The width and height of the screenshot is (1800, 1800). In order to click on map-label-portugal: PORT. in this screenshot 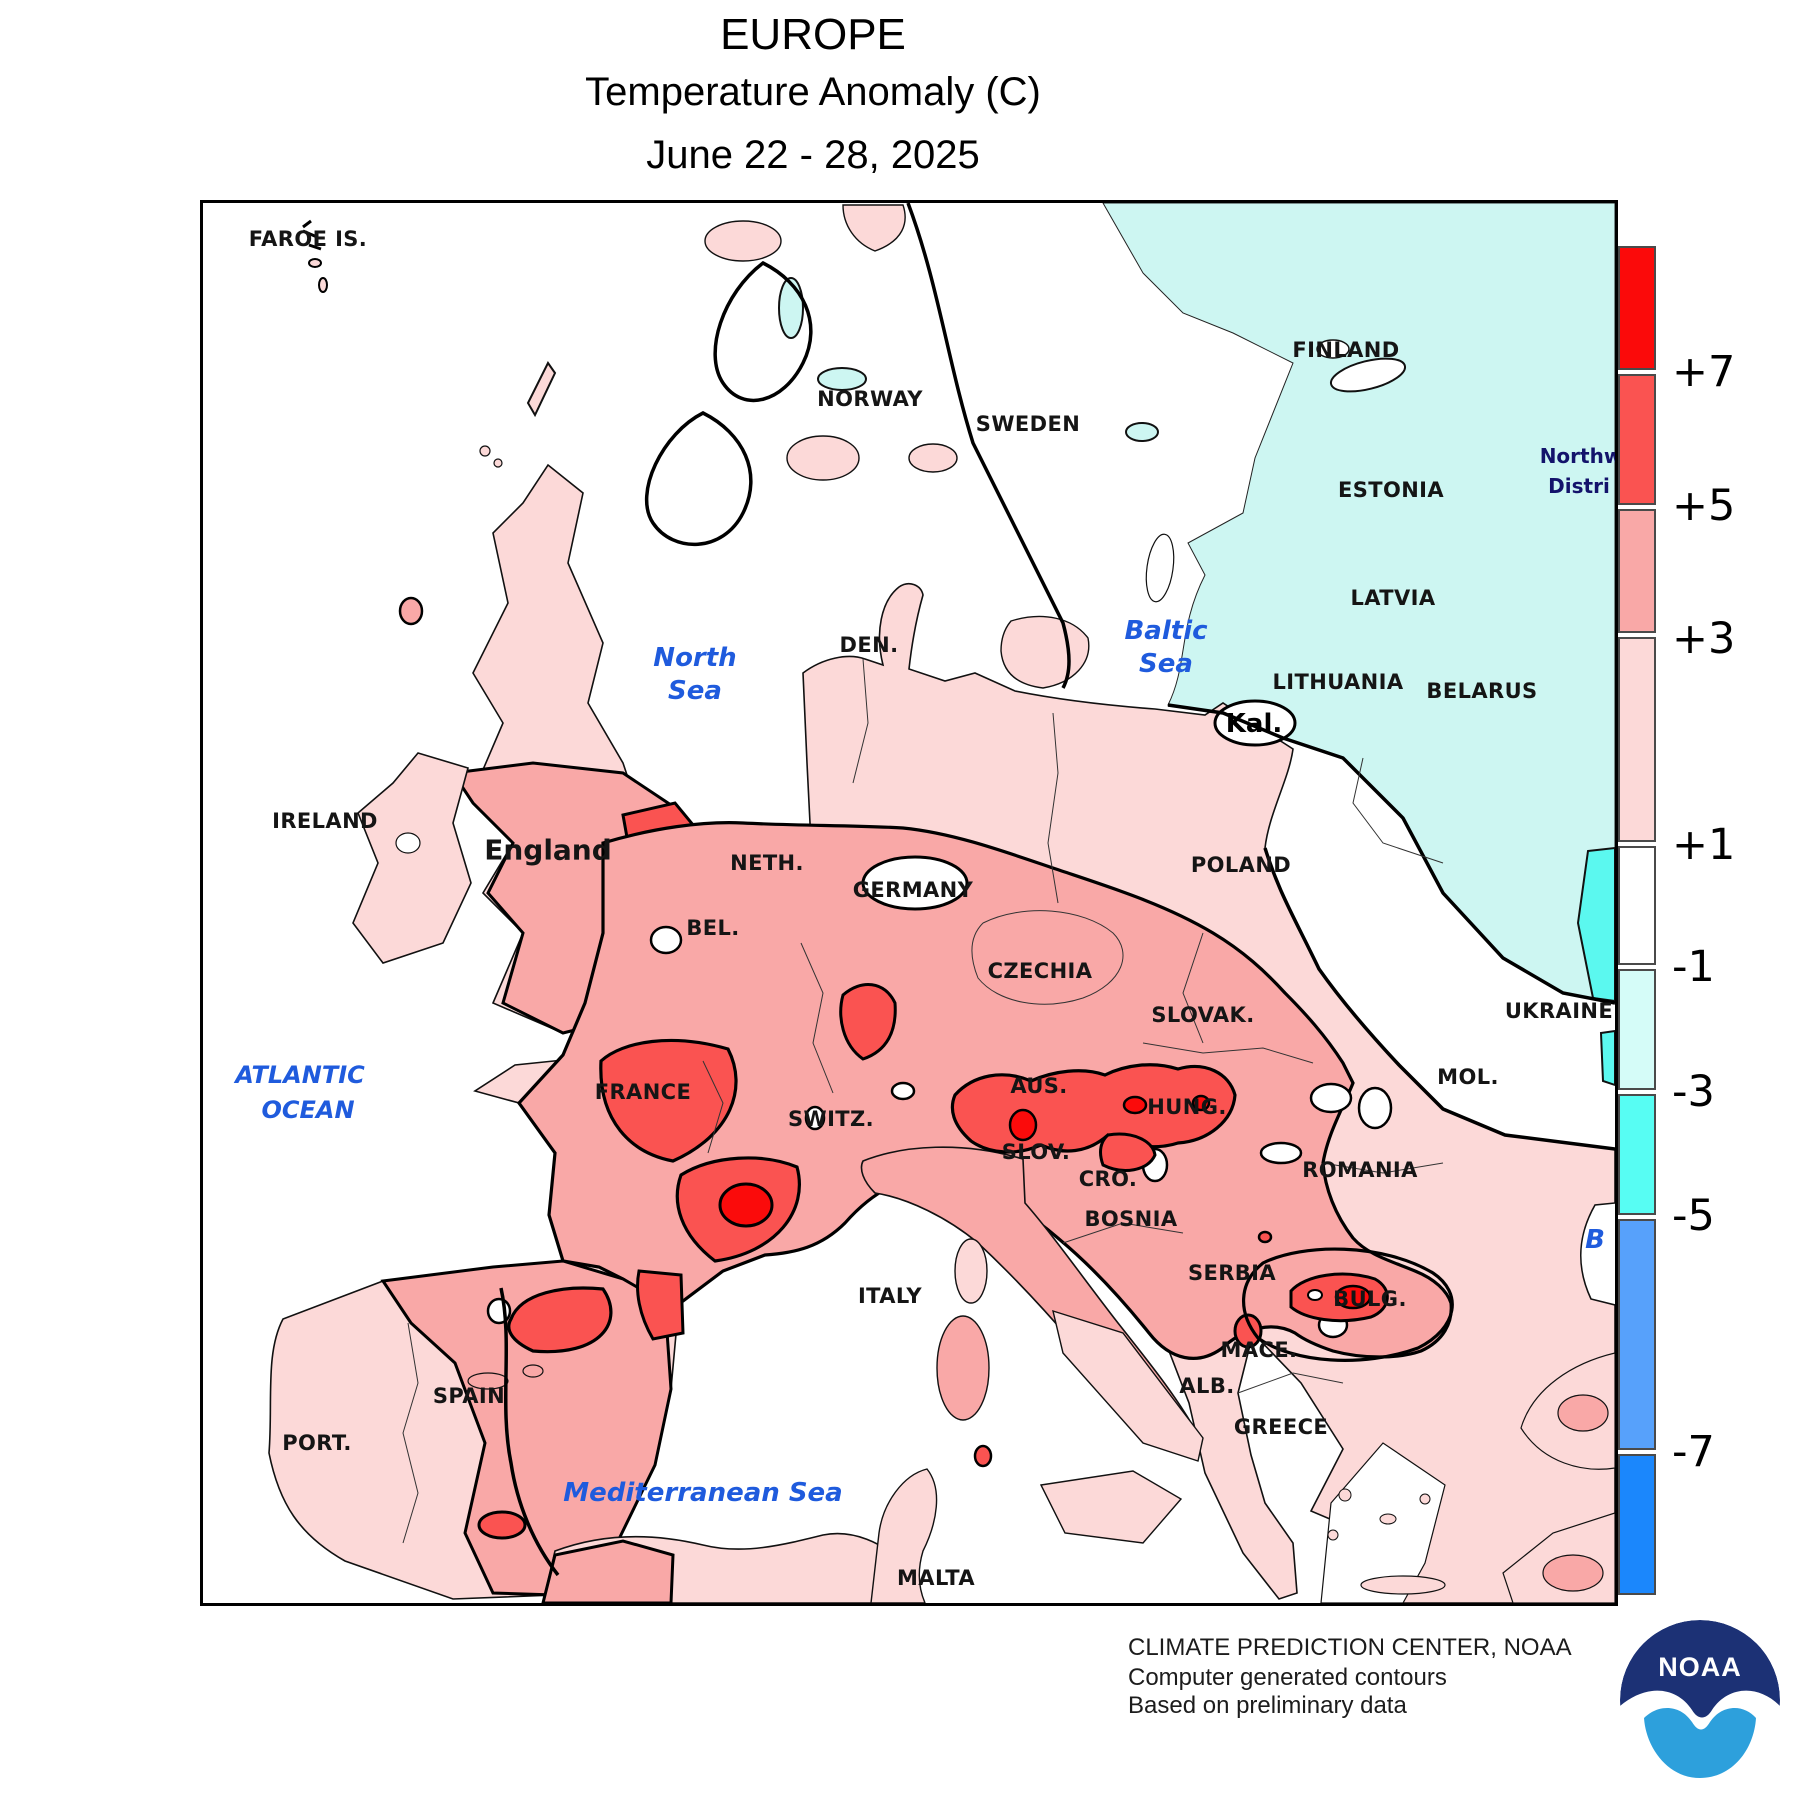, I will do `click(317, 1443)`.